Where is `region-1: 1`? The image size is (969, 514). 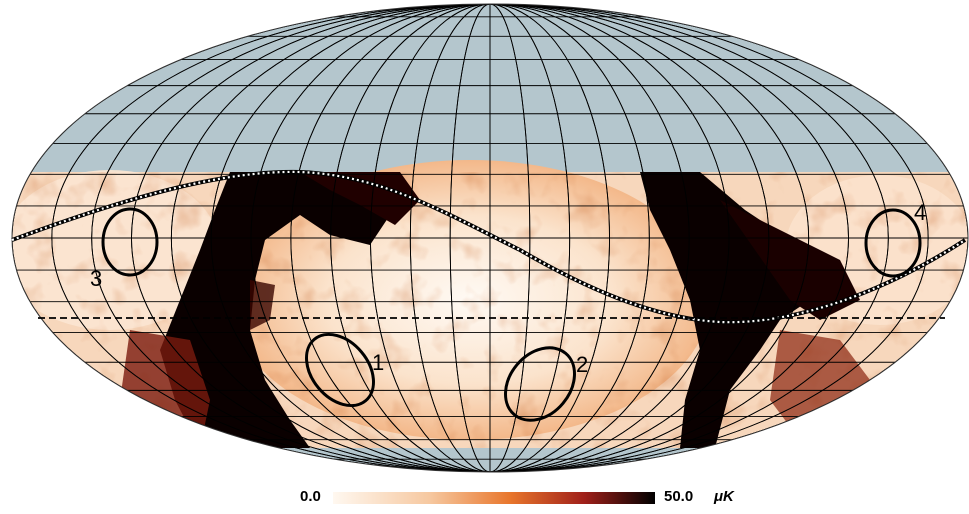 region-1: 1 is located at coordinates (344, 370).